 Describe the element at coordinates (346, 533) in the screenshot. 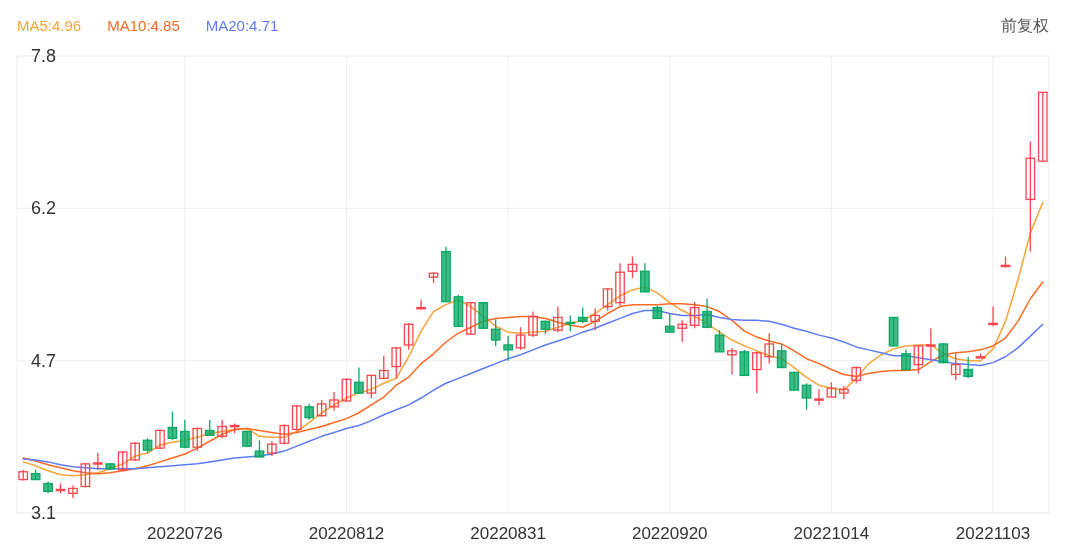

I see `xtick: 20220812` at that location.